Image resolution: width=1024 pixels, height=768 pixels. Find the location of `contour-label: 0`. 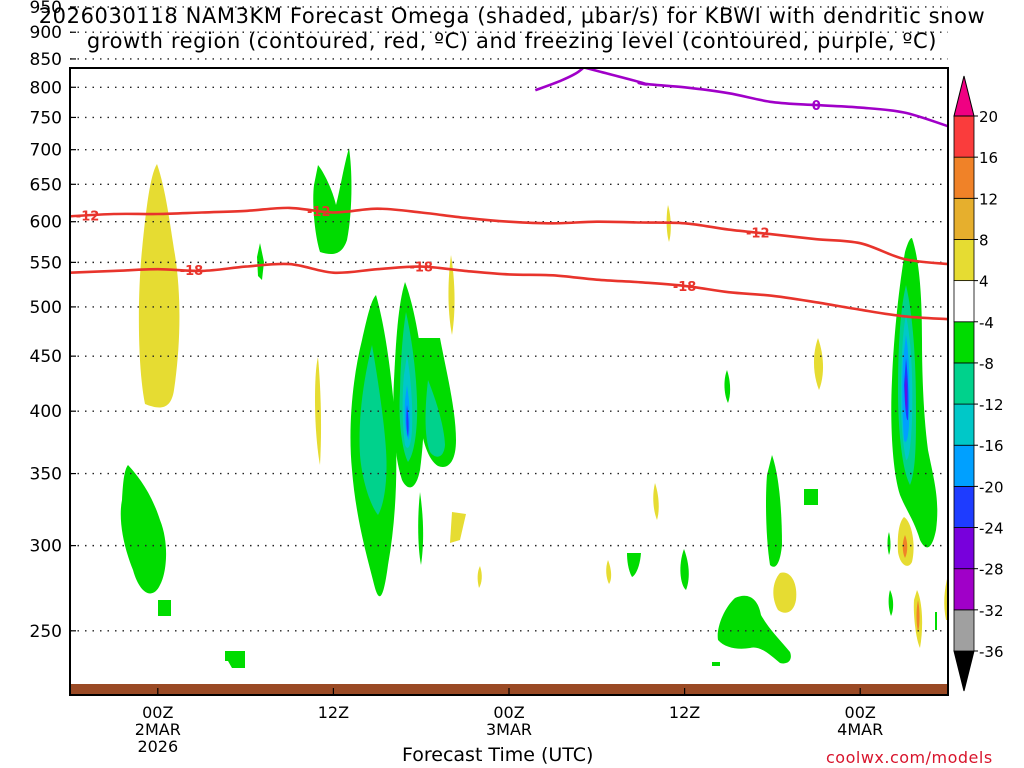

contour-label: 0 is located at coordinates (816, 106).